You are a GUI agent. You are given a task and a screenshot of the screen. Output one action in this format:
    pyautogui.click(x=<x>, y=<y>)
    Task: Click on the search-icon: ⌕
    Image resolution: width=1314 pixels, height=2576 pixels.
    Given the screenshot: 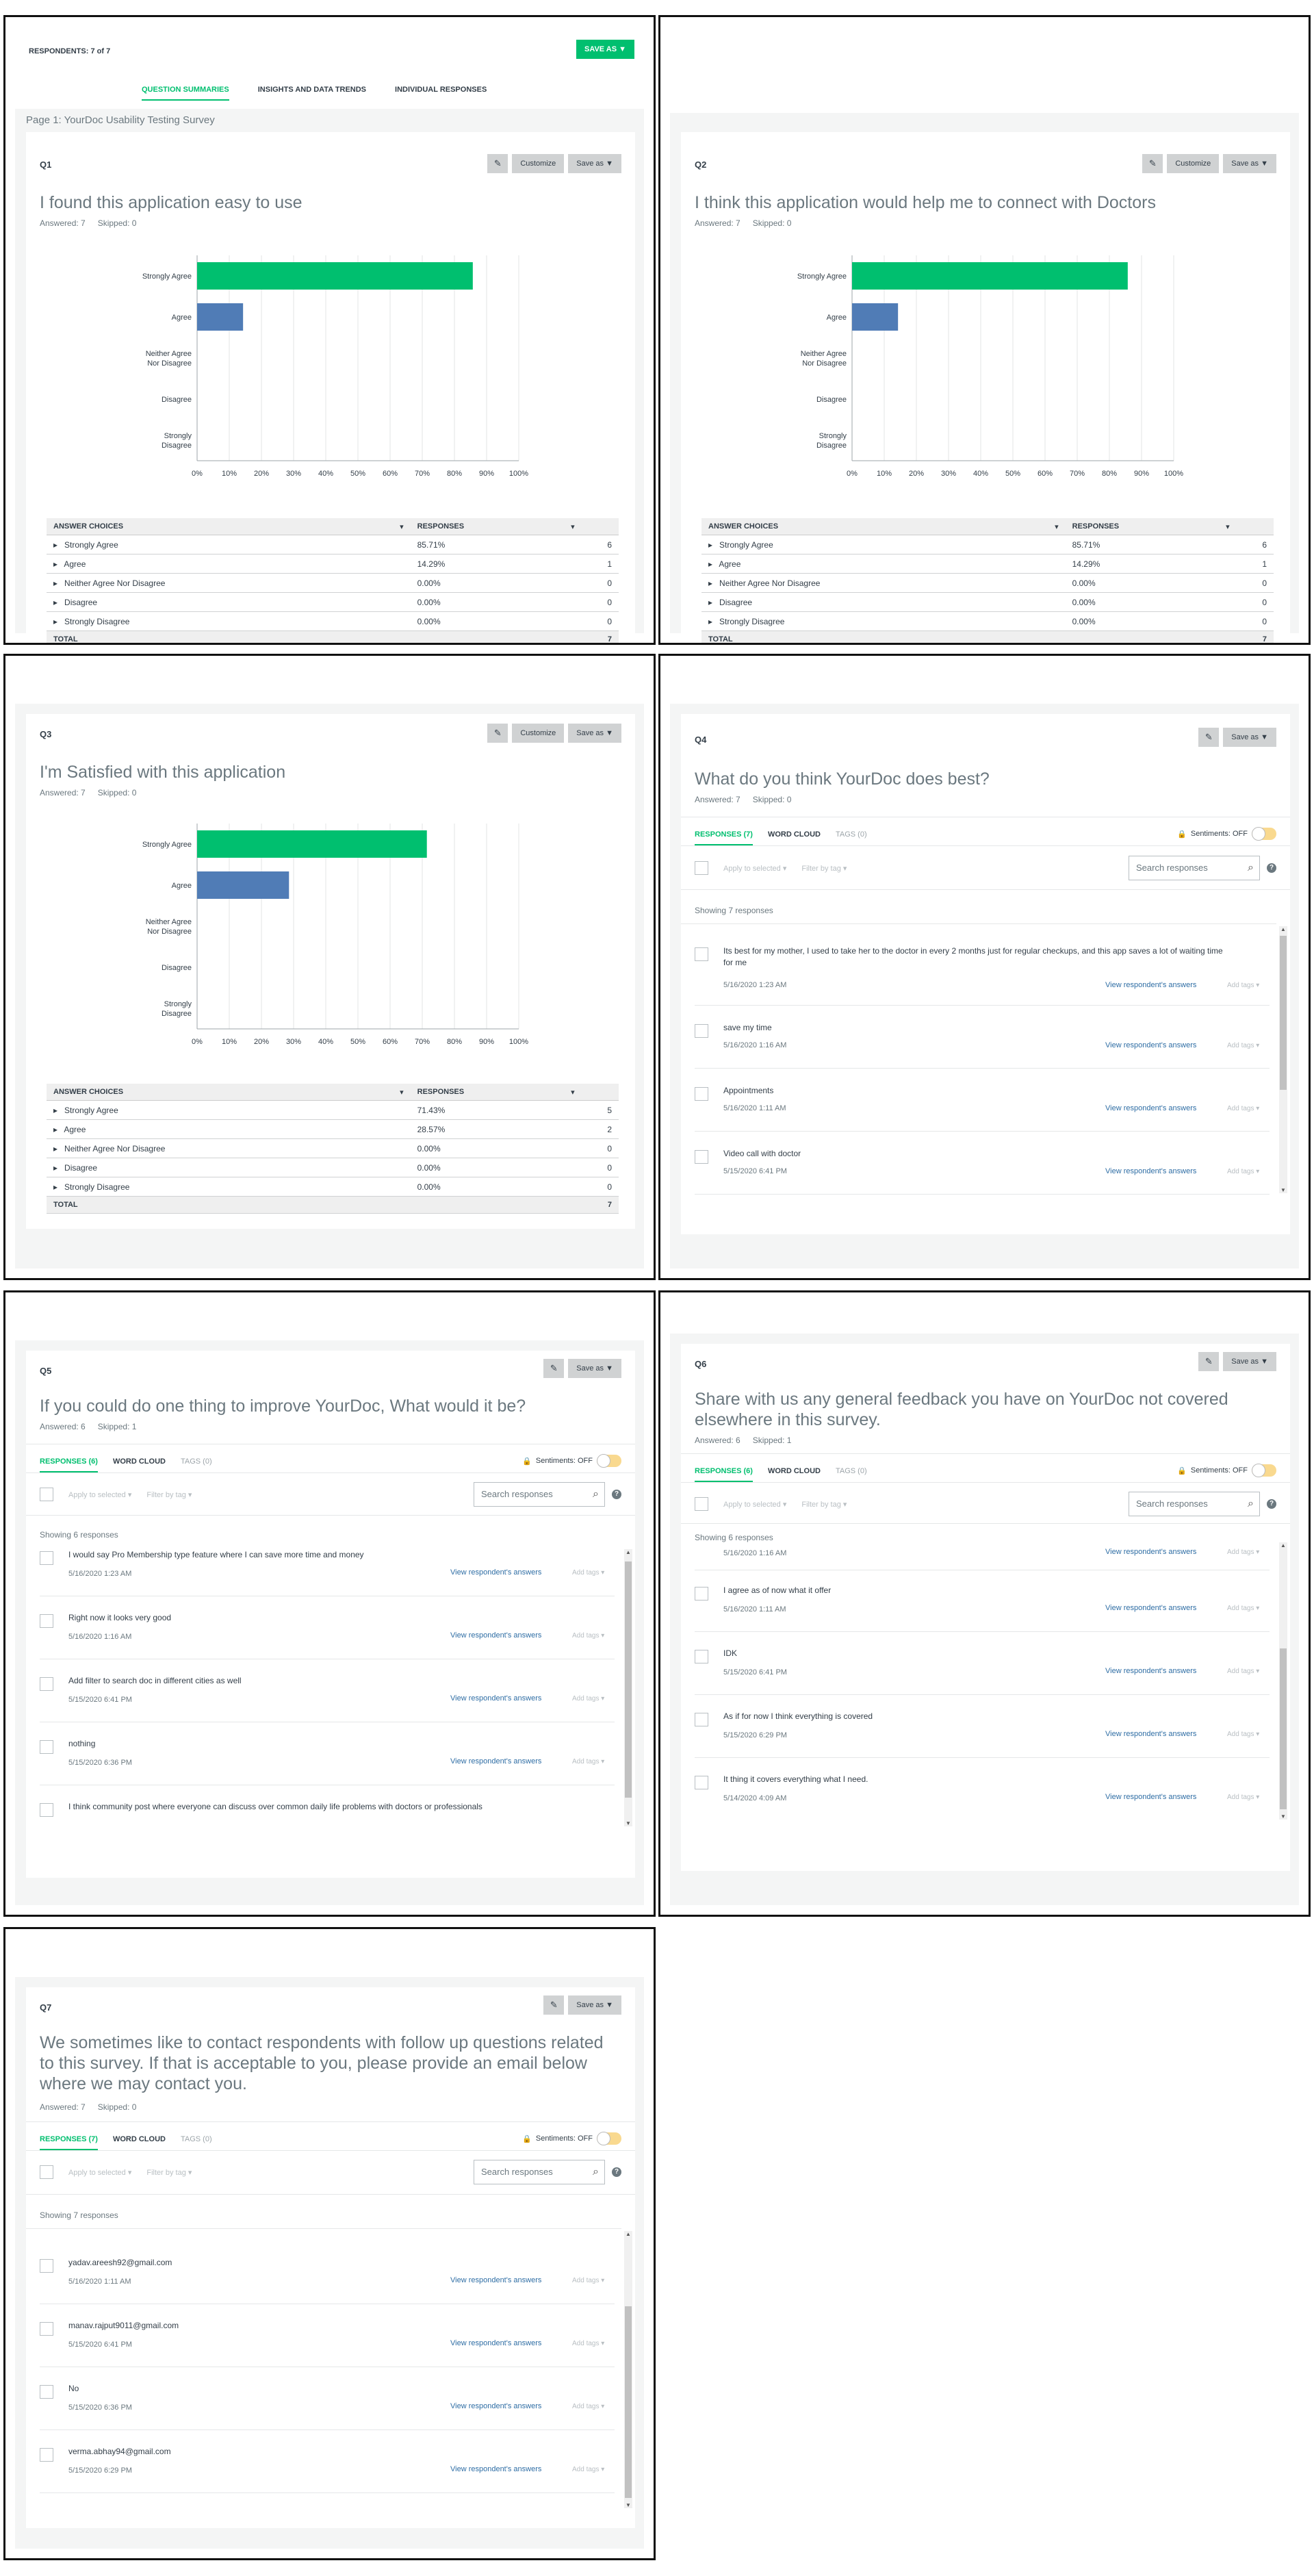 What is the action you would take?
    pyautogui.click(x=1251, y=1503)
    